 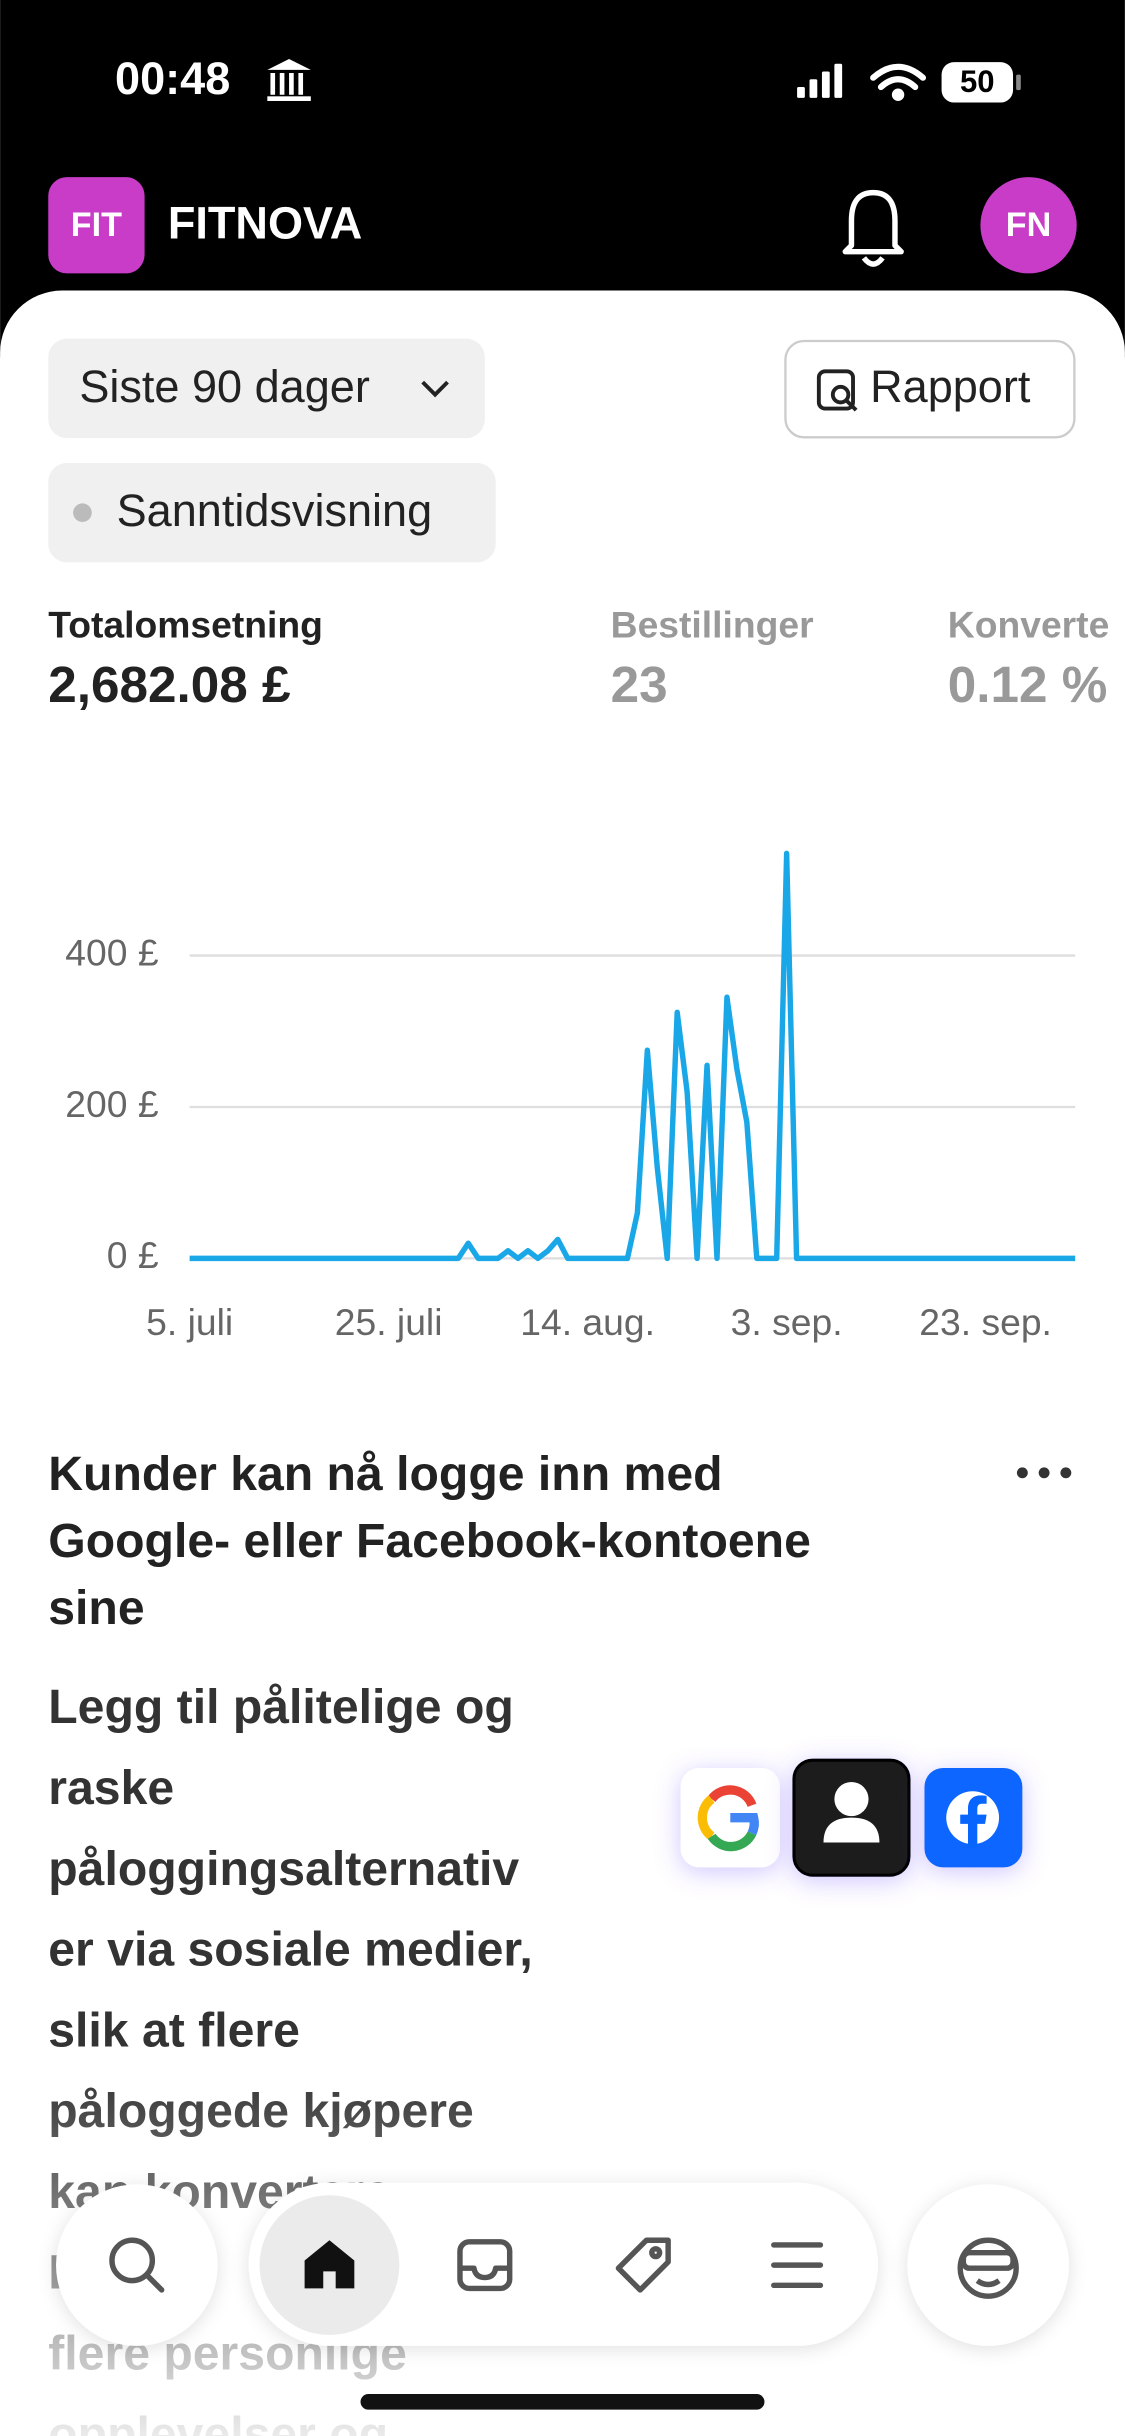 What do you see at coordinates (133, 1255) in the screenshot?
I see `y-tick-label: 0 £` at bounding box center [133, 1255].